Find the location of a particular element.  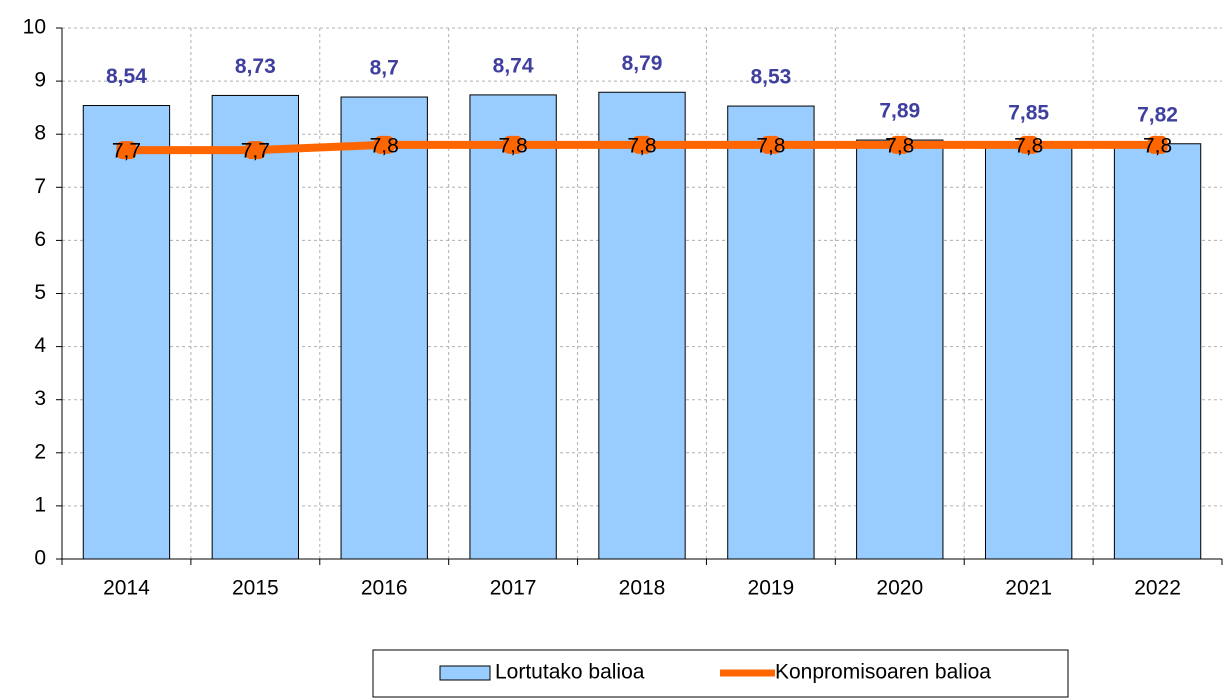

x-tick-label: 2021 is located at coordinates (1028, 588).